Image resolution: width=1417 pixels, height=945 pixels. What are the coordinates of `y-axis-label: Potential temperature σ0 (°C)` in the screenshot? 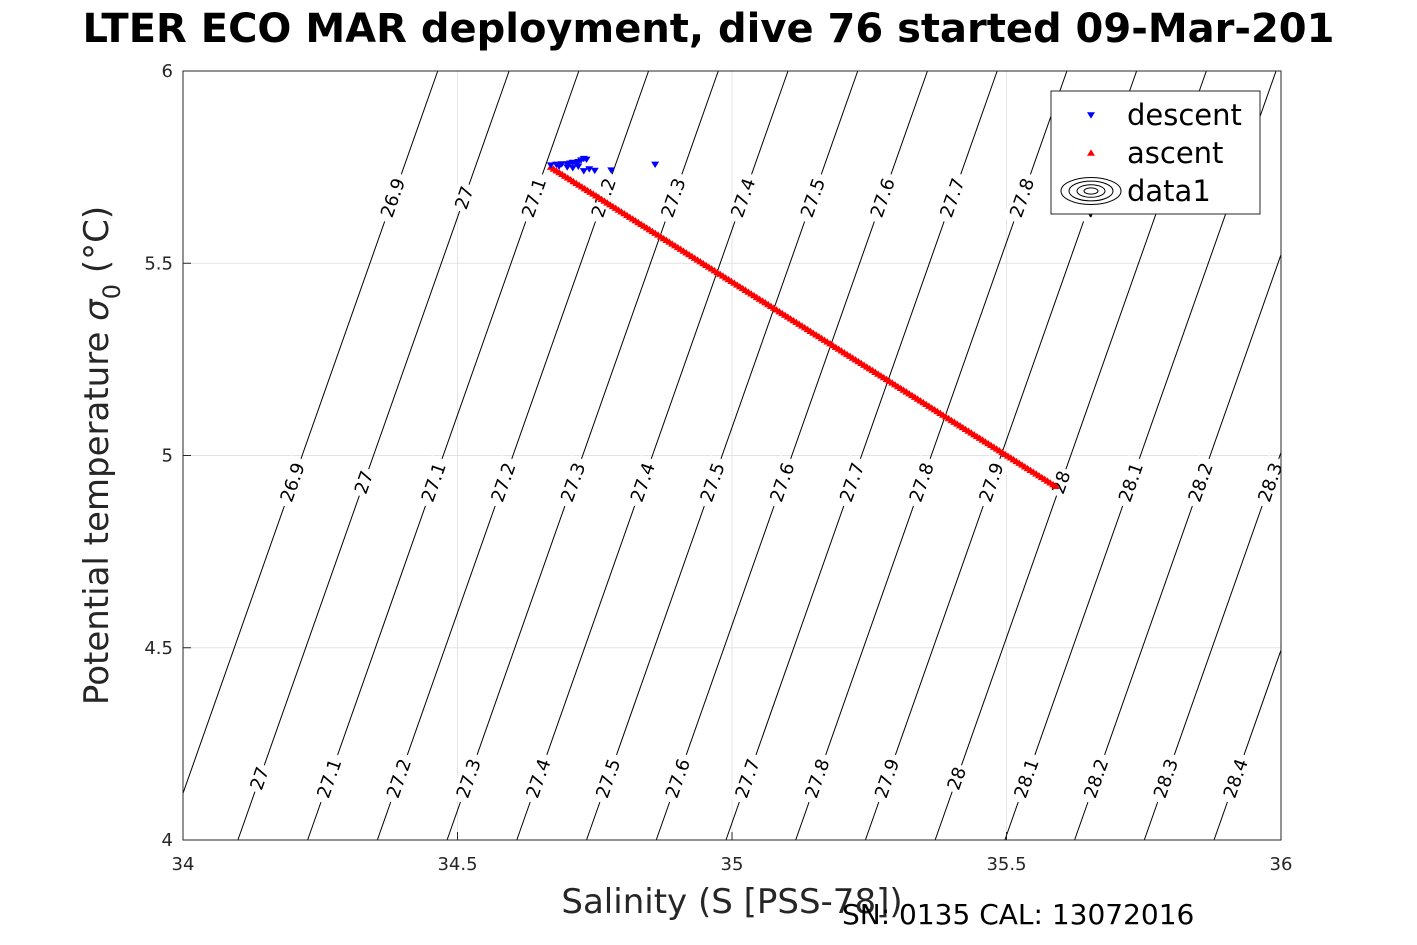 It's located at (101, 455).